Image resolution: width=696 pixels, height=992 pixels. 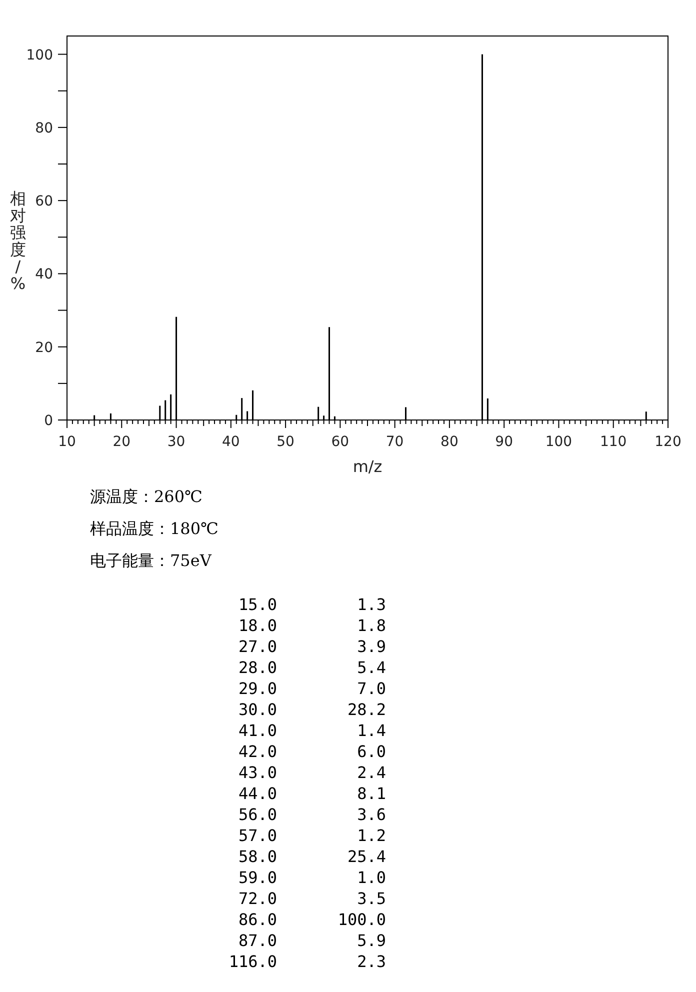 I want to click on data-table: 15.0 1.3 18.0 1.8 27.0 3.9 28.0 5.4 29.0 7.0 30.0 28.2 41.0 1.4 42.0 6.0 43.0 2.4 44.0 8.1 56.0 3.6 57.0 1.2 58.0 25.4 59.0 1.0 72.0 3.5 86.0 100.0 87.0 5.9 116.0 2.3, so click(x=307, y=783).